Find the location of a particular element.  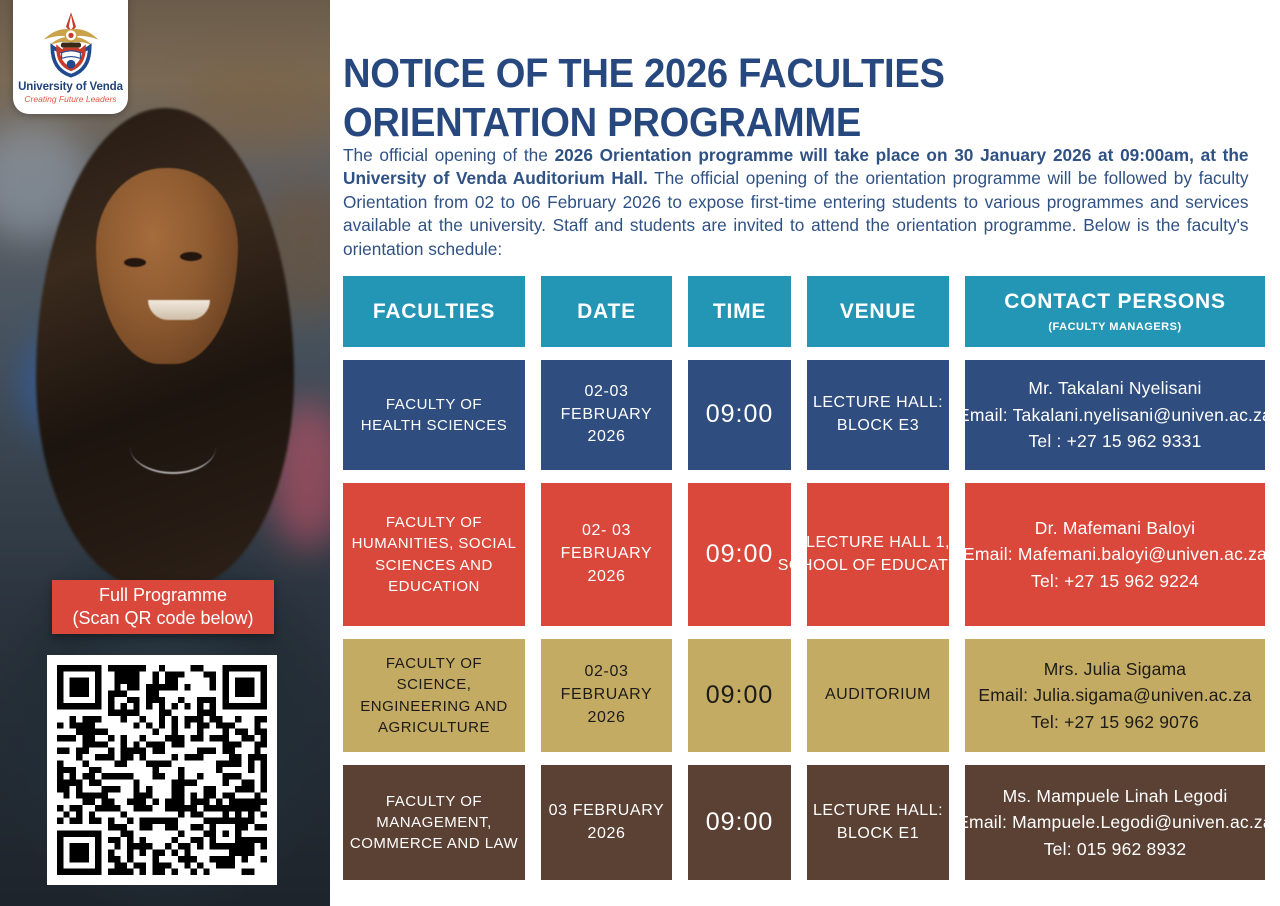

photo-eye-right is located at coordinates (191, 256).